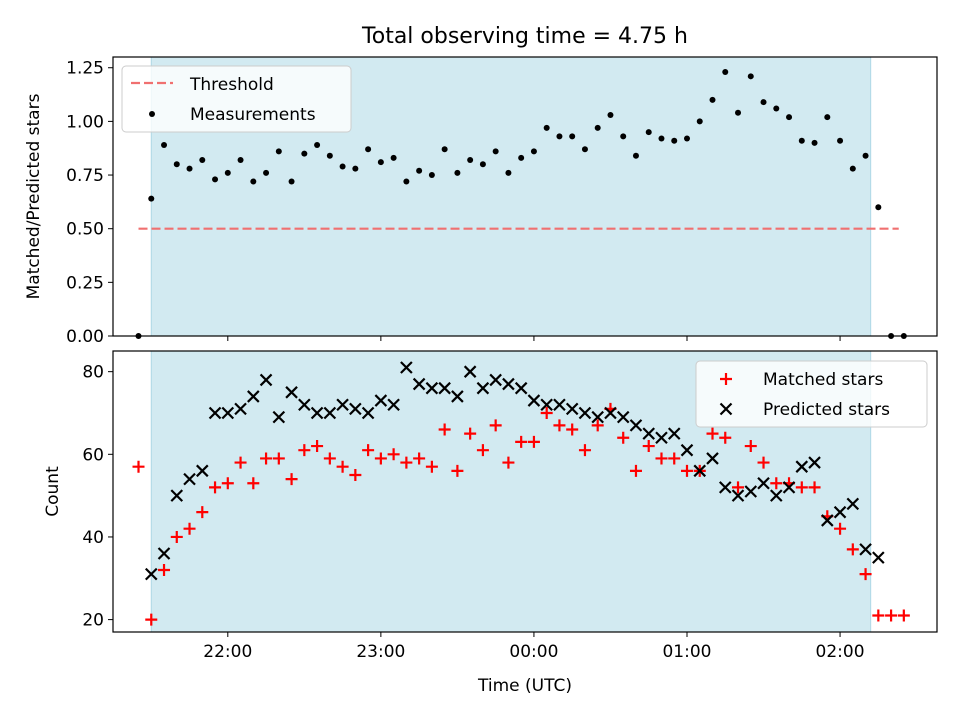 The height and width of the screenshot is (724, 960). I want to click on y-tick-label: 1.25, so click(85, 69).